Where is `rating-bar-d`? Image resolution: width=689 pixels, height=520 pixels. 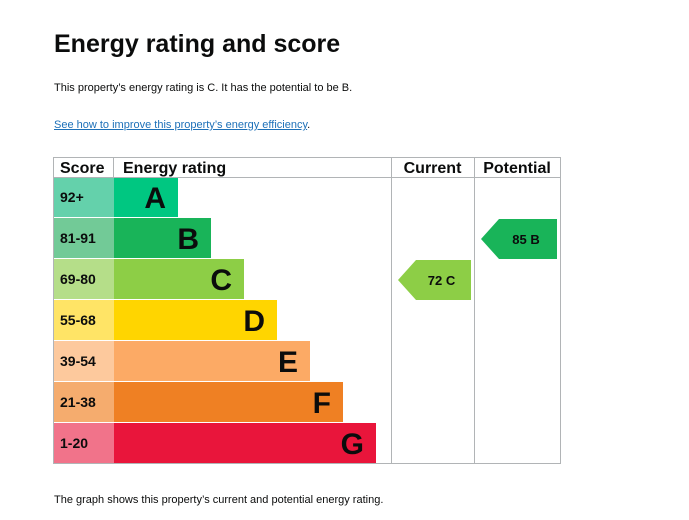
rating-bar-d is located at coordinates (195, 320).